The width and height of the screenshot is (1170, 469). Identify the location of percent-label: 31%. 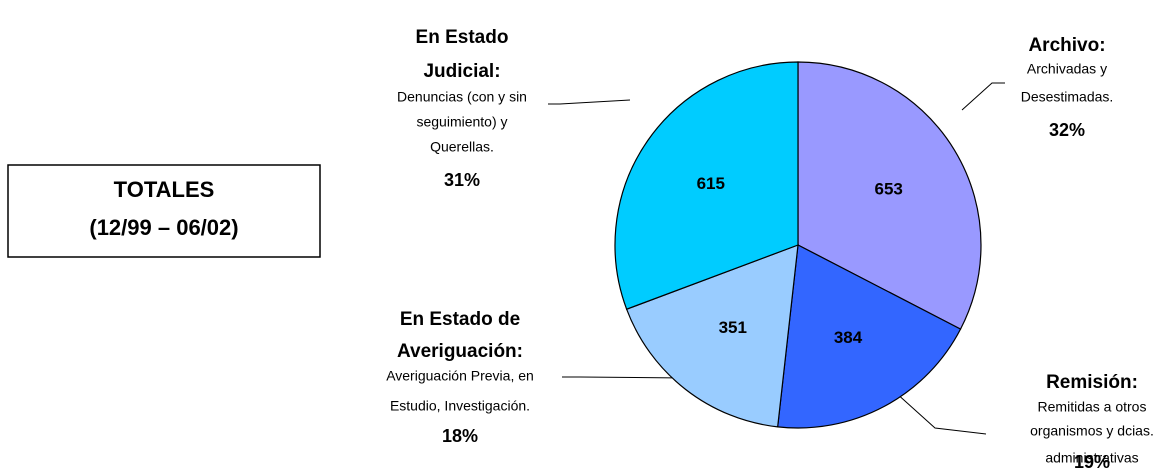
(462, 180).